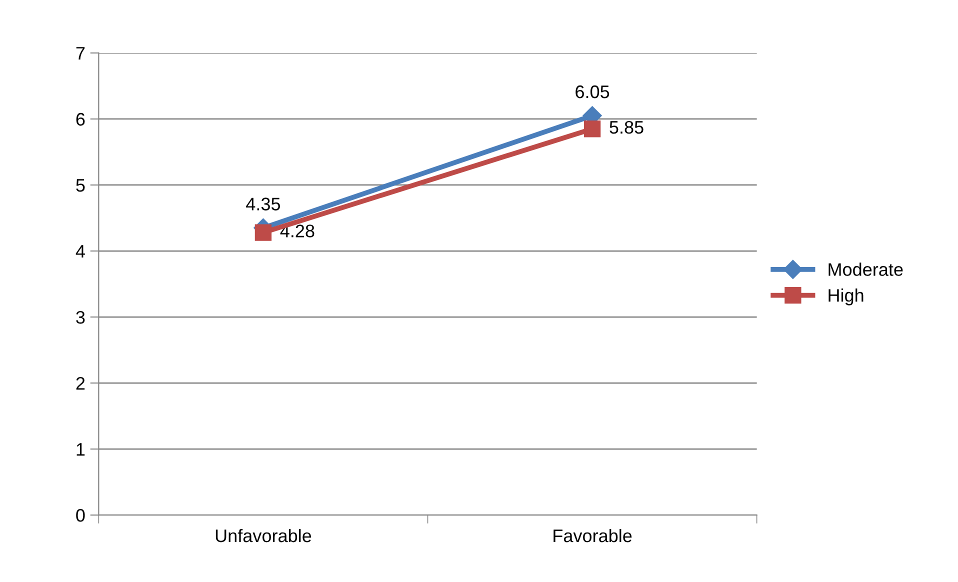 The width and height of the screenshot is (958, 582). I want to click on y-tick-label: 3, so click(80, 317).